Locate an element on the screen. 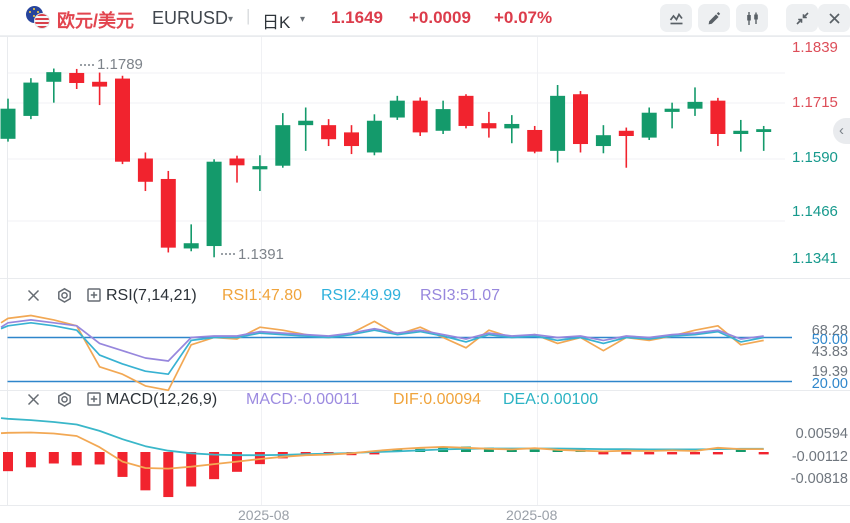  rsi-title: RSI(7,14,21) is located at coordinates (151, 295).